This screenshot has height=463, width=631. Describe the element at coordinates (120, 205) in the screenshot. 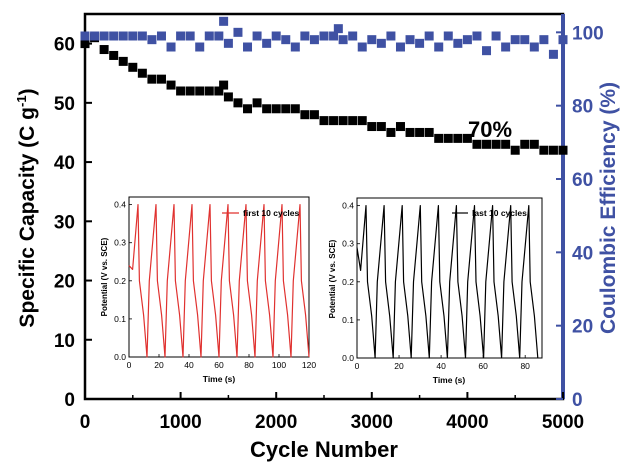

I see `inset-1-y-tick-label: 0.4` at that location.